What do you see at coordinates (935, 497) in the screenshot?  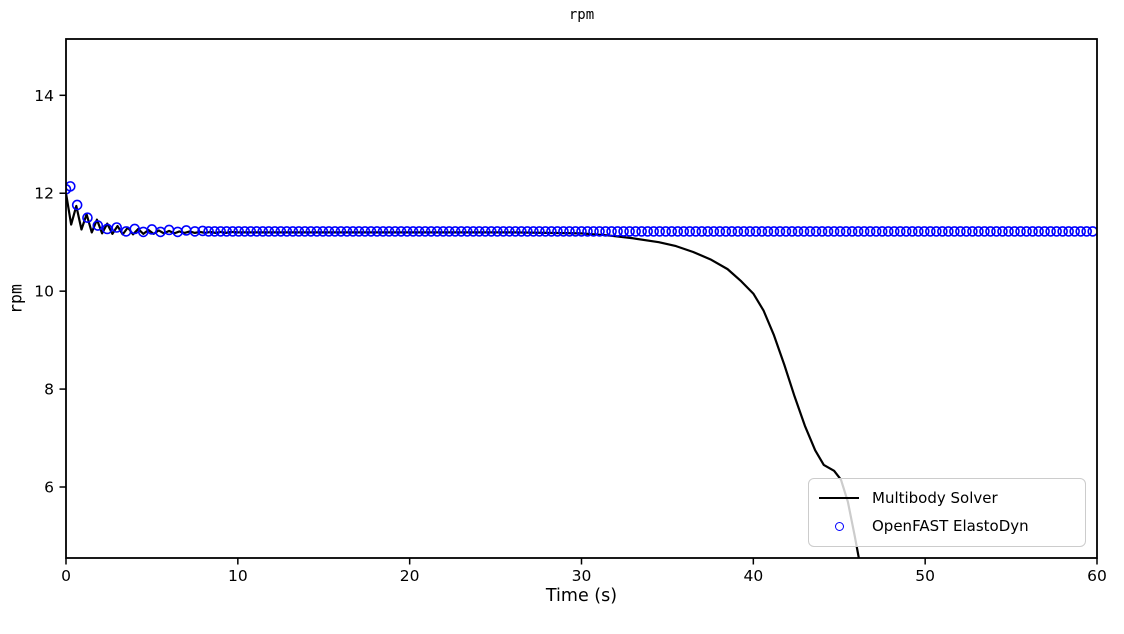 I see `legend-label: Multibody Solver` at bounding box center [935, 497].